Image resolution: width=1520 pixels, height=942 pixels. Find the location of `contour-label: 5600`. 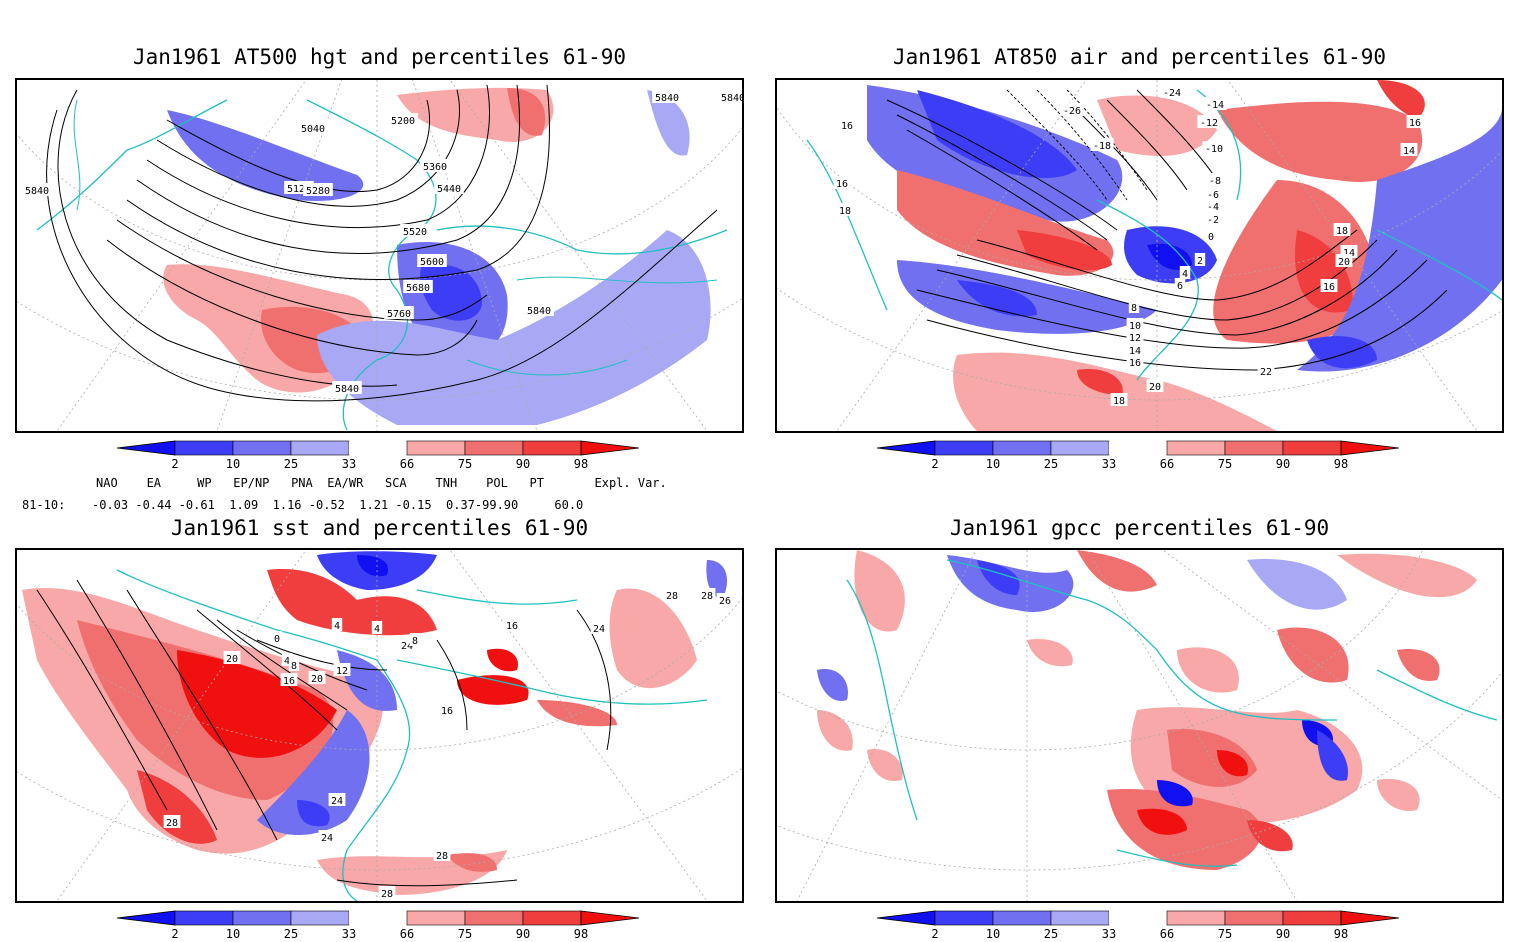

contour-label: 5600 is located at coordinates (432, 262).